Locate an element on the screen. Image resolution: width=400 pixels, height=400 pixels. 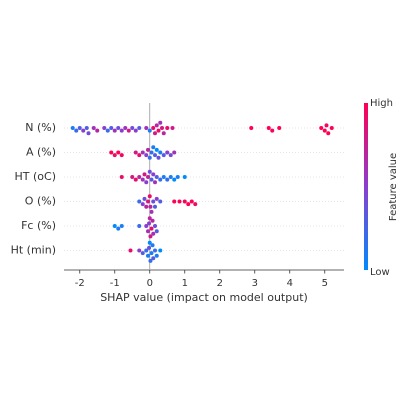
x-tick-label: -2 is located at coordinates (80, 283).